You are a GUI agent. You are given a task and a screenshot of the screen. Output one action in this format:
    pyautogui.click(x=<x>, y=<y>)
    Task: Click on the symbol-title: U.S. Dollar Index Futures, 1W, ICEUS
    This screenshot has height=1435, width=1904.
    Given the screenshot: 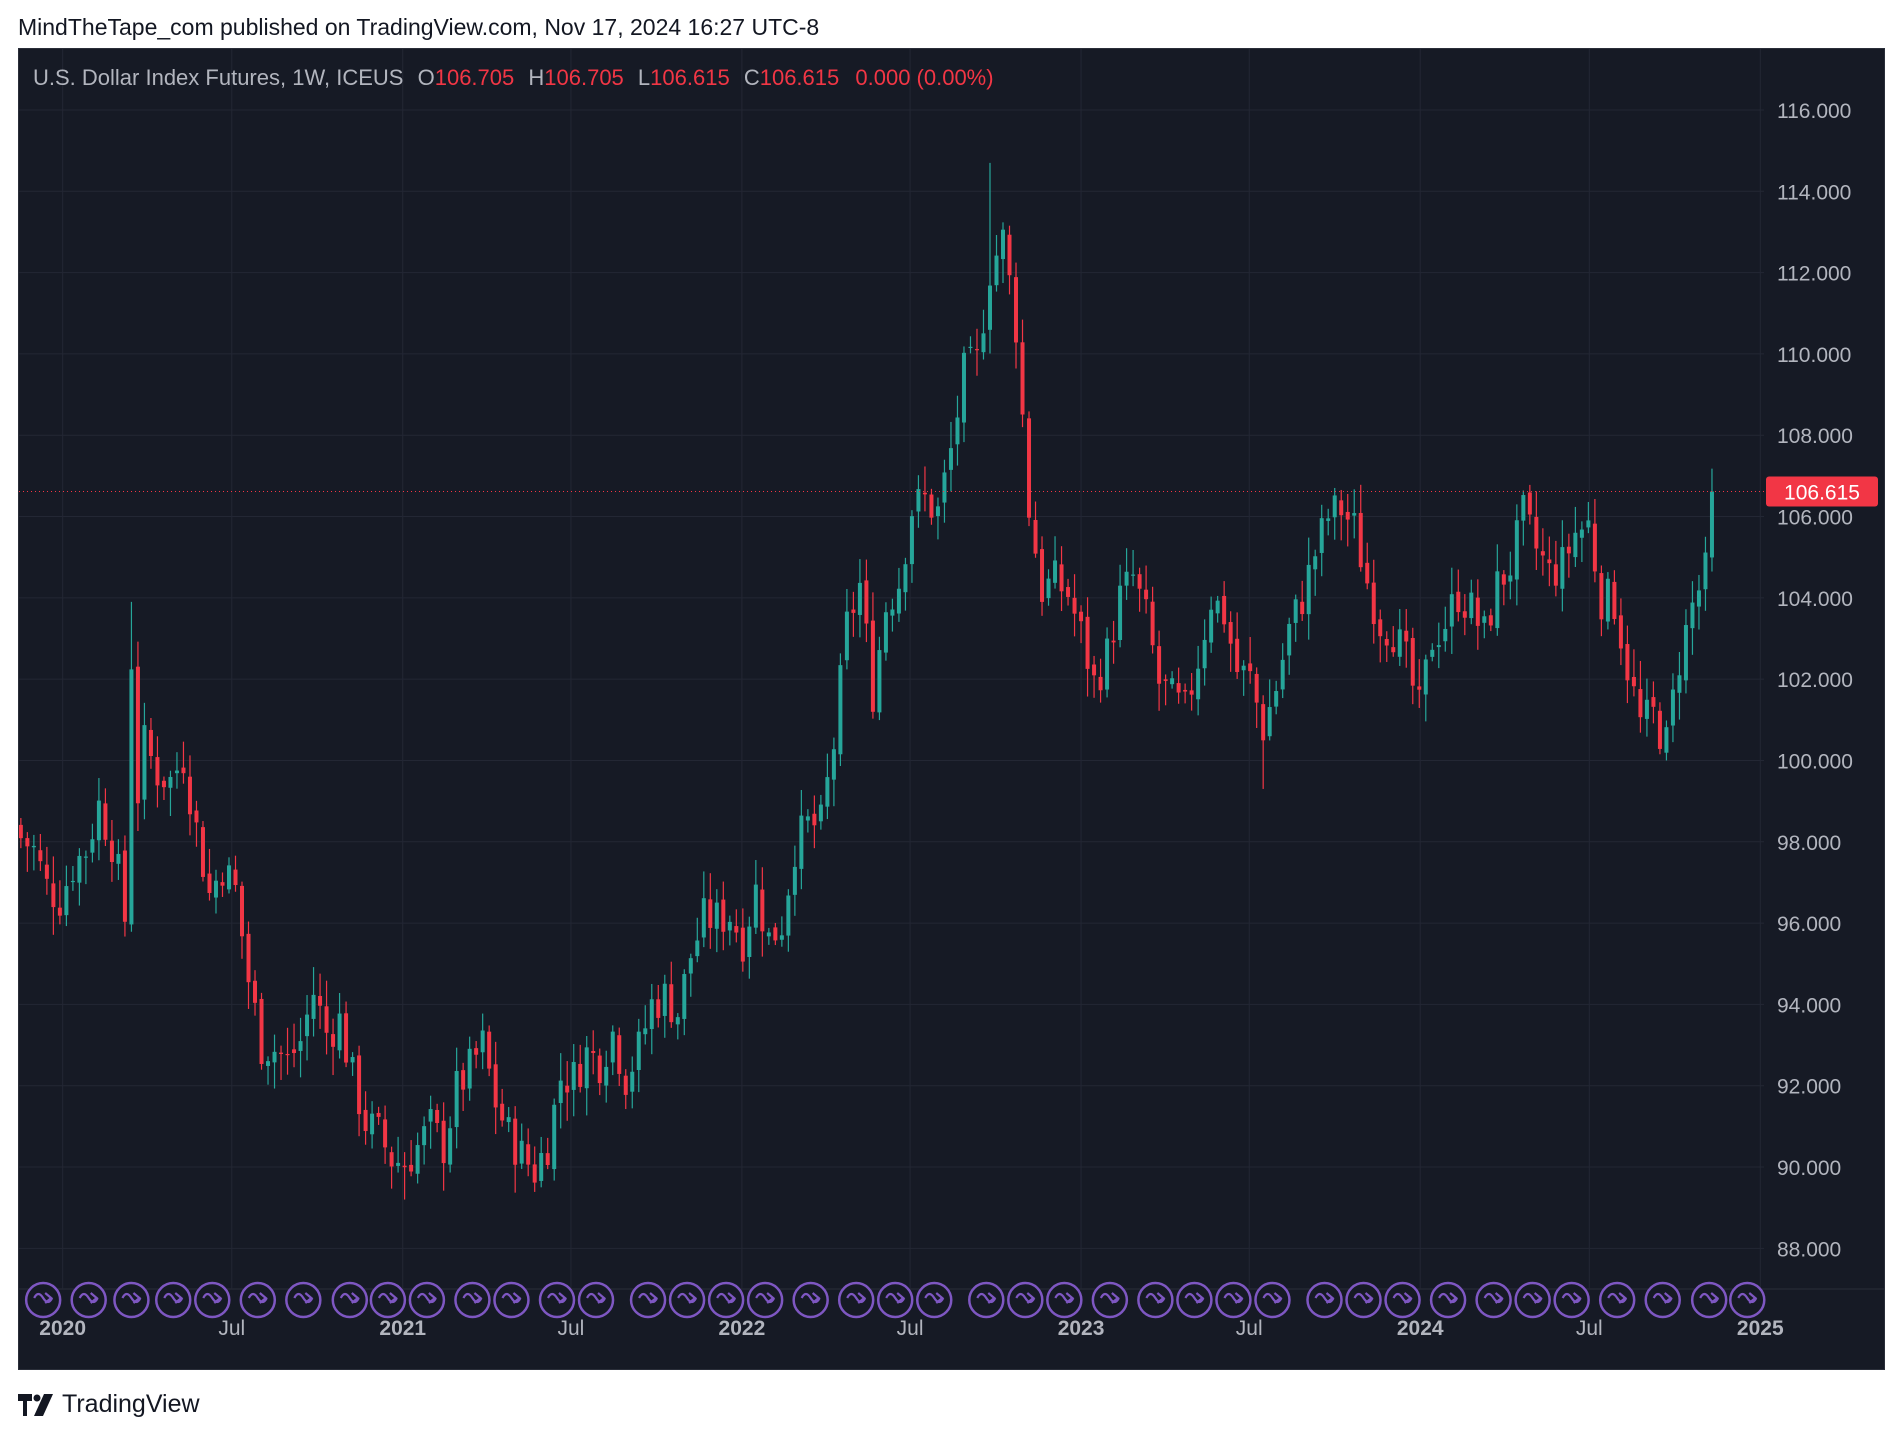 What is the action you would take?
    pyautogui.click(x=218, y=77)
    